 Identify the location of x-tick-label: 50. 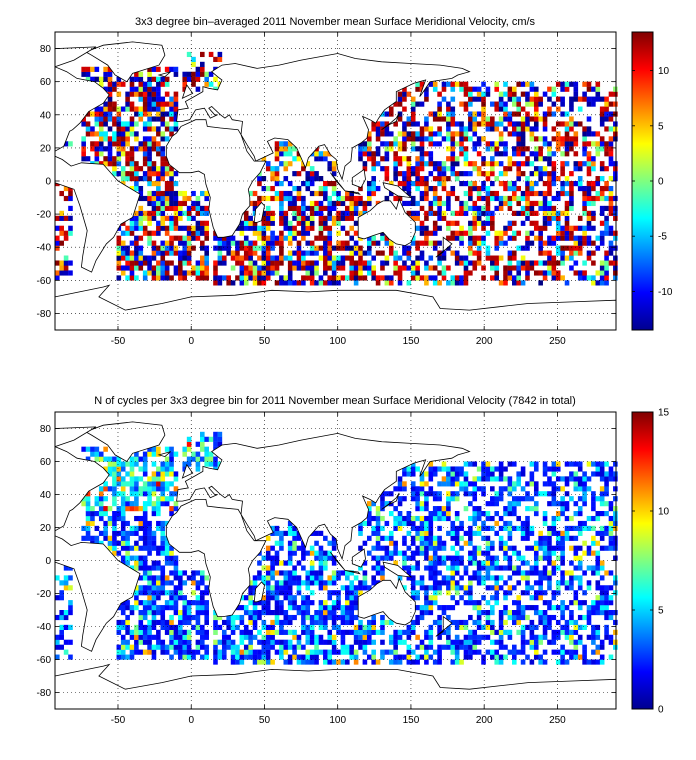
(265, 720).